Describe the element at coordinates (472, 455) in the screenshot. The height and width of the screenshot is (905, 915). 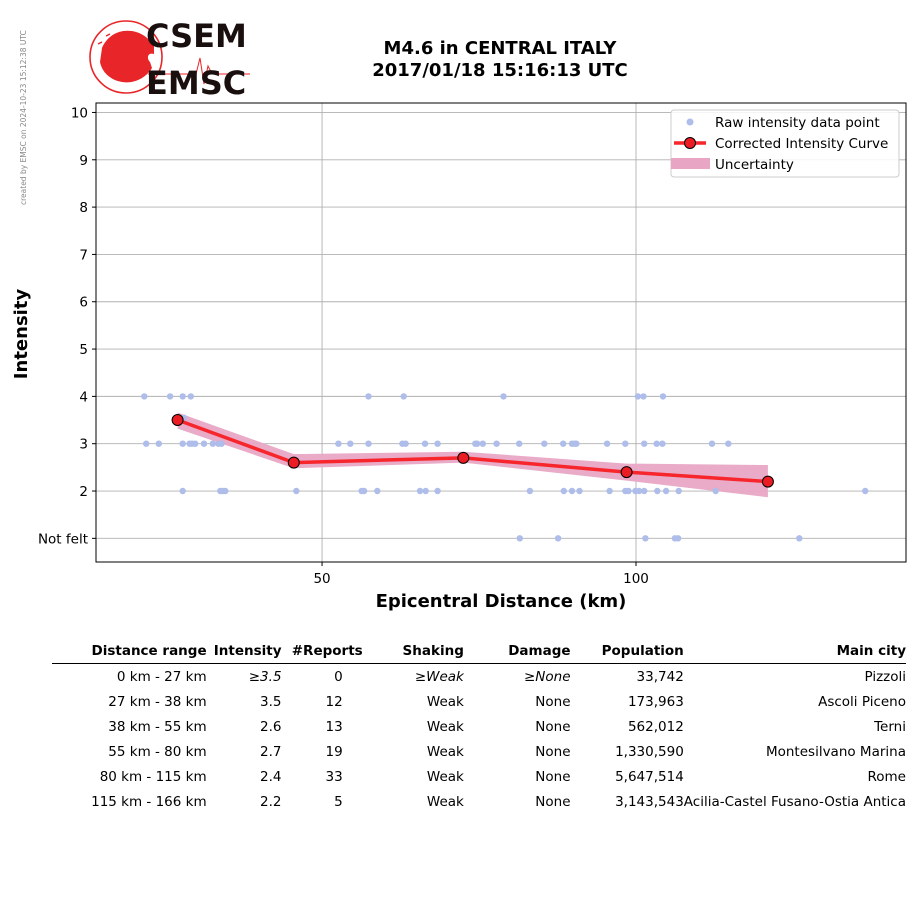
I see `uncertainty-band` at that location.